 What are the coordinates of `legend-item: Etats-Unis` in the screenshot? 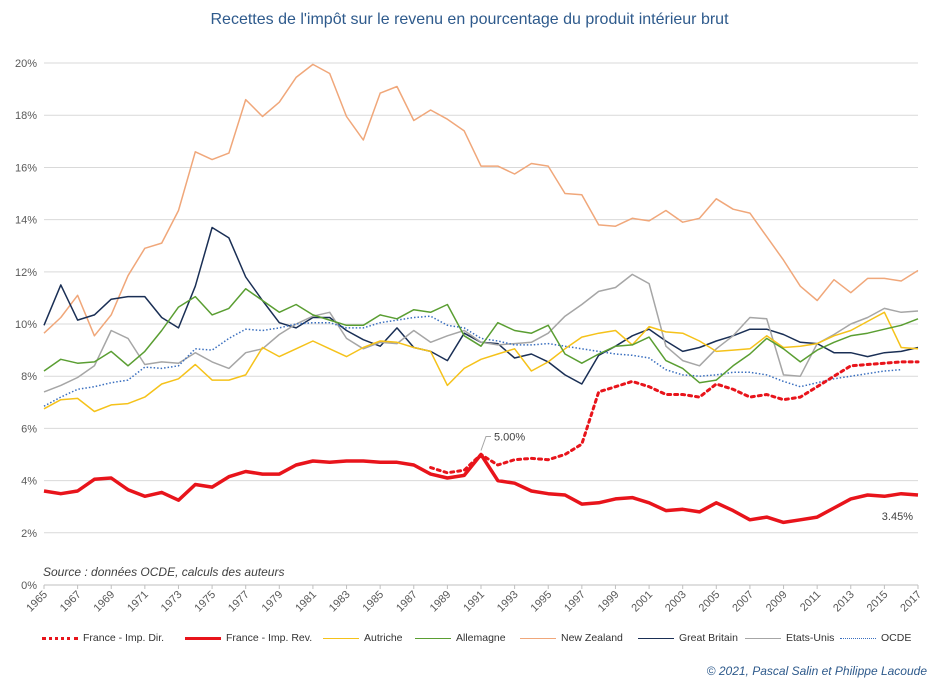 It's located at (789, 638).